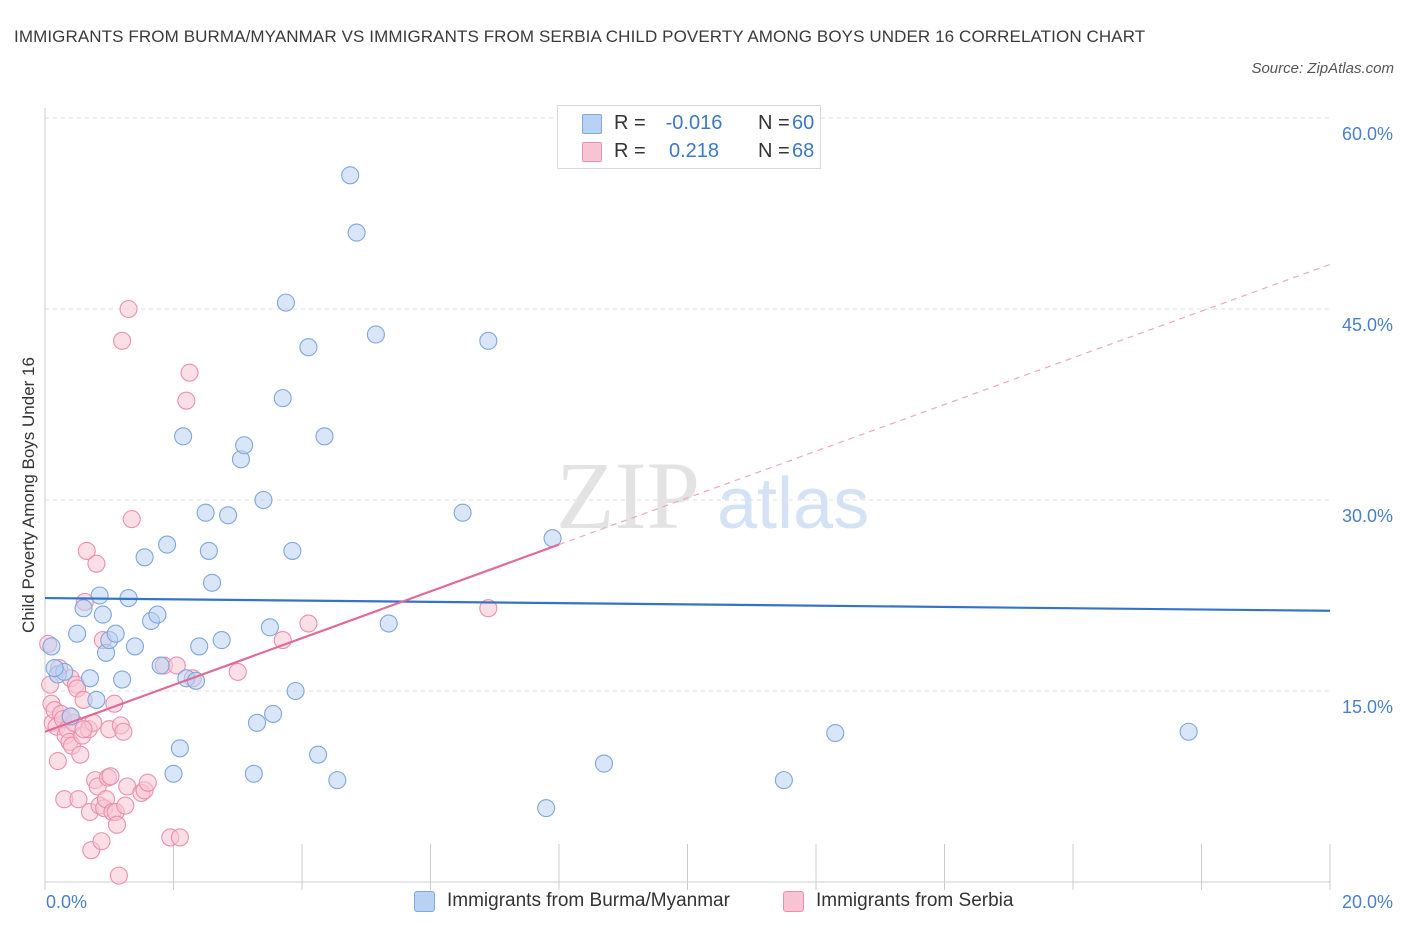  Describe the element at coordinates (803, 151) in the screenshot. I see `legend-n-value: 68` at that location.